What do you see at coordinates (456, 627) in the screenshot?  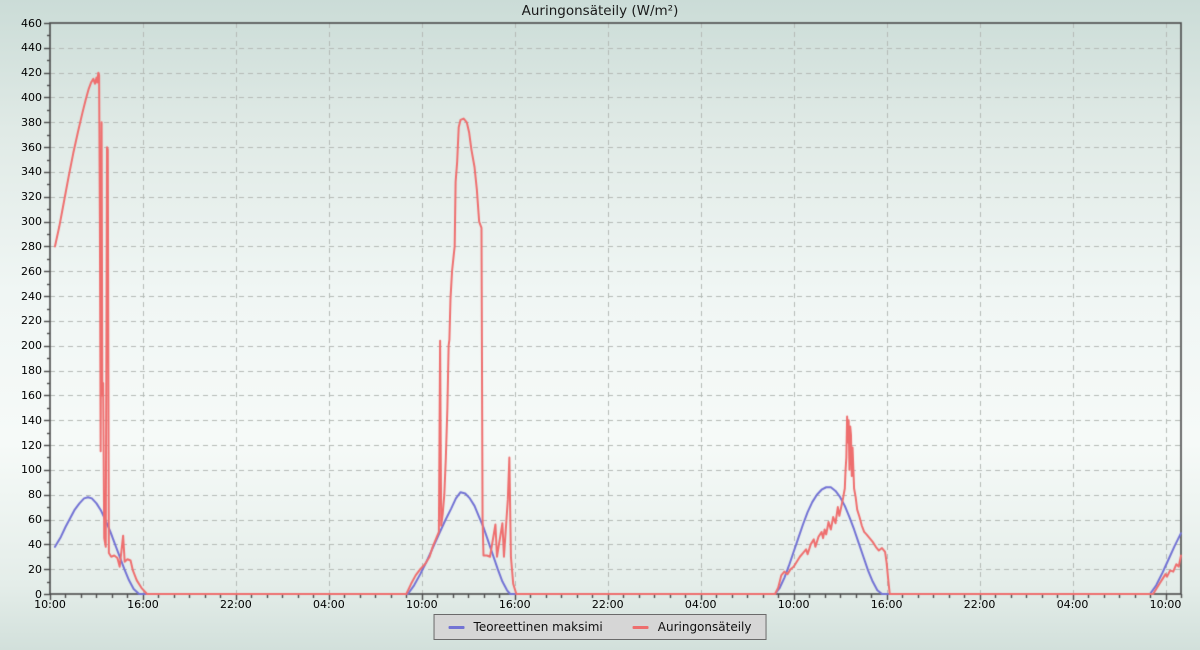 I see `legend-swatch-blue-line` at bounding box center [456, 627].